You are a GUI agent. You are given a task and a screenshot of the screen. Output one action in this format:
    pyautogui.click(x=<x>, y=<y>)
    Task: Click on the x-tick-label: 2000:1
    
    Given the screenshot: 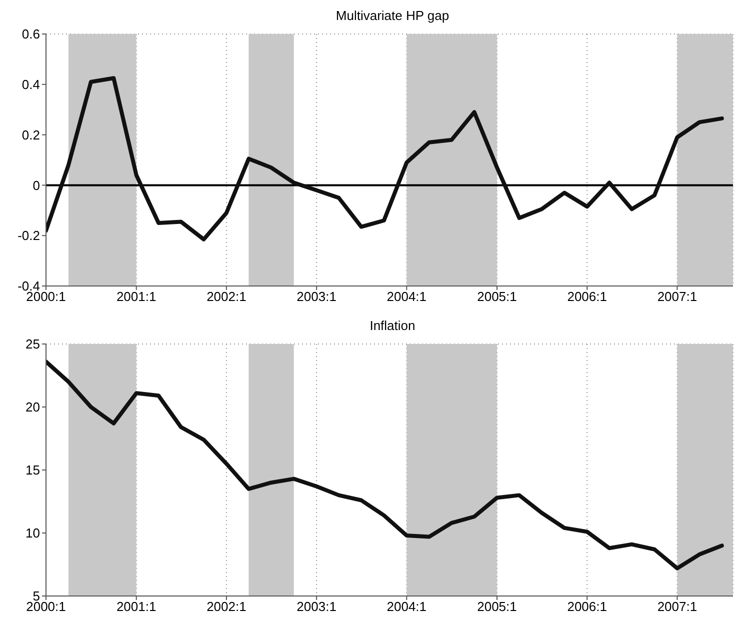 What is the action you would take?
    pyautogui.click(x=46, y=296)
    